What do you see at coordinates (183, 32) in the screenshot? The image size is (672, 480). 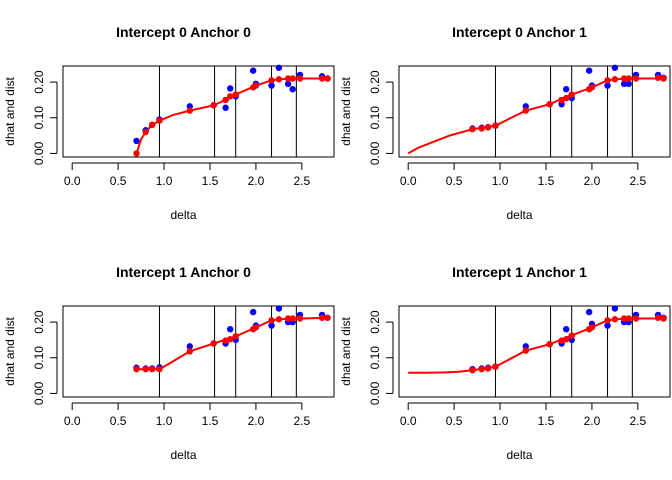 I see `panel-title: Intercept 0 Anchor 0` at bounding box center [183, 32].